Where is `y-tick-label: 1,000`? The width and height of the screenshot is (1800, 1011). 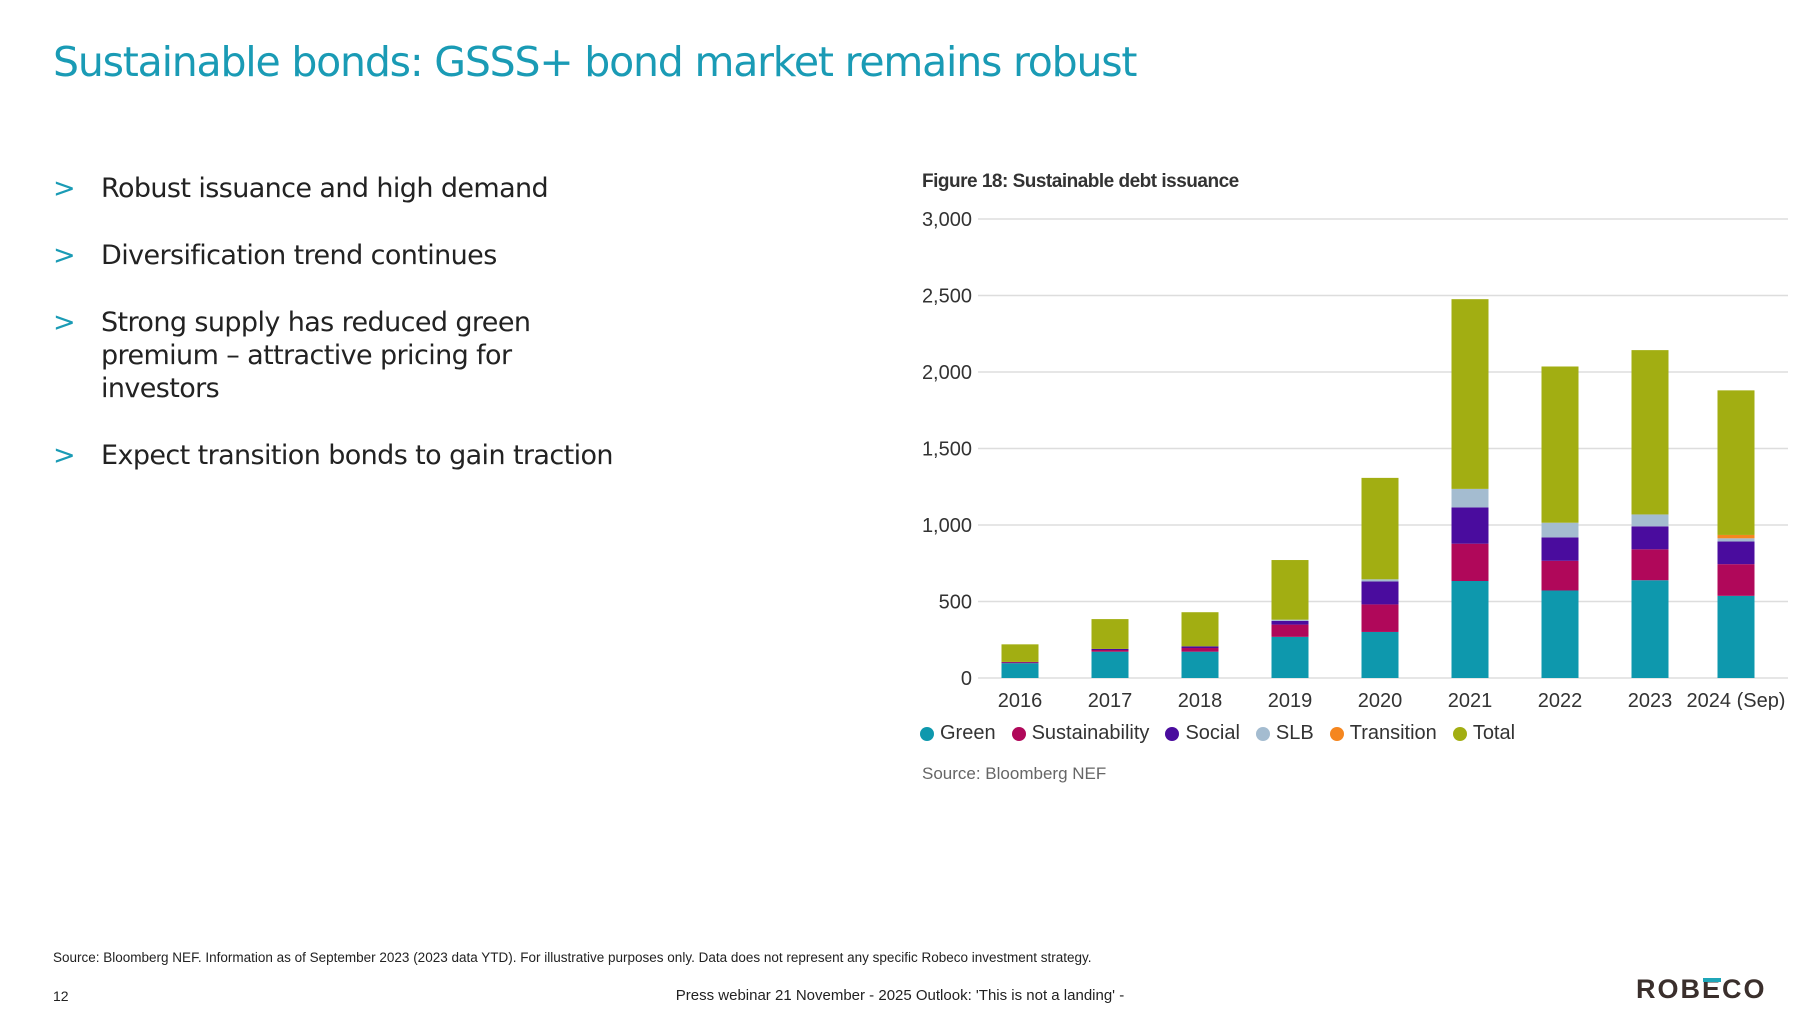 y-tick-label: 1,000 is located at coordinates (947, 526).